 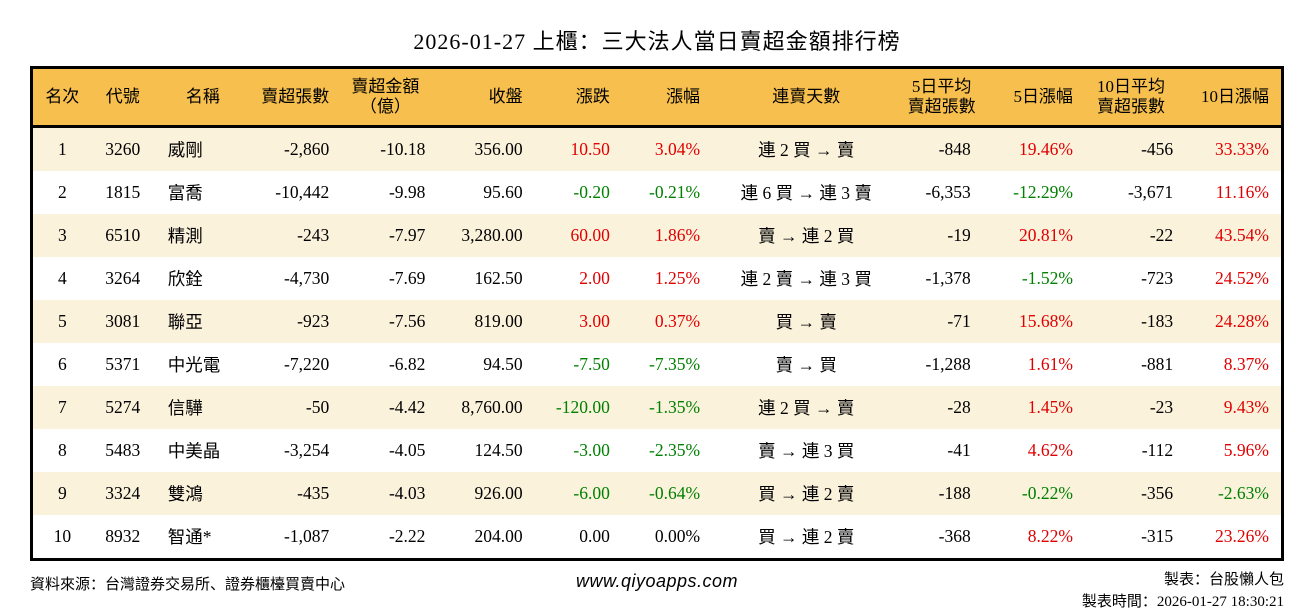 What do you see at coordinates (591, 192) in the screenshot?
I see `change-cell: -0.20` at bounding box center [591, 192].